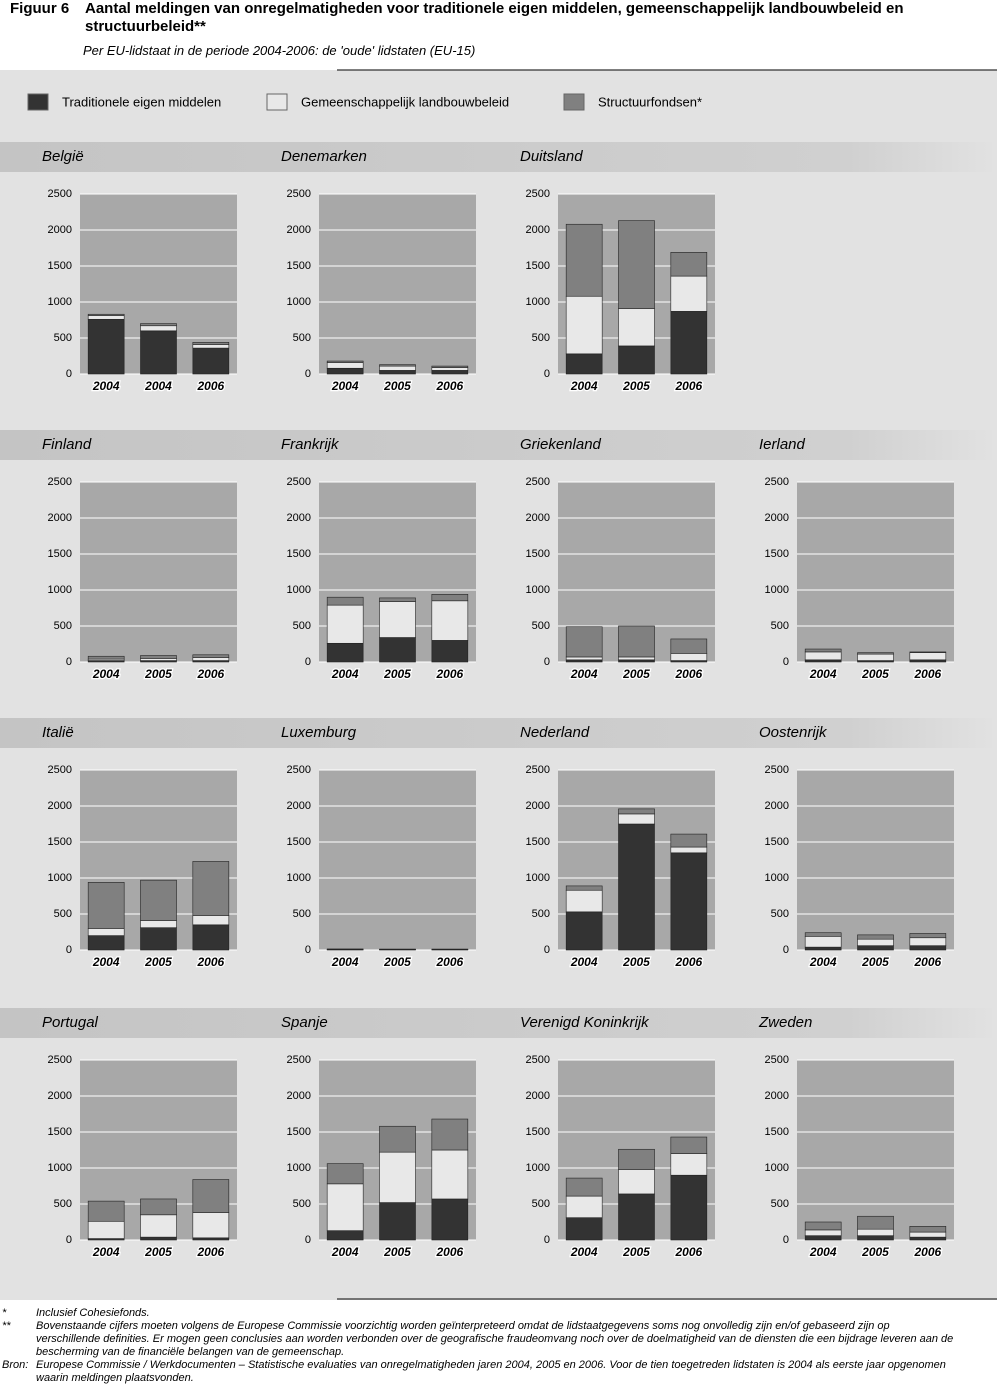 This screenshot has width=997, height=1393. Describe the element at coordinates (574, 102) in the screenshot. I see `legend-swatch` at that location.